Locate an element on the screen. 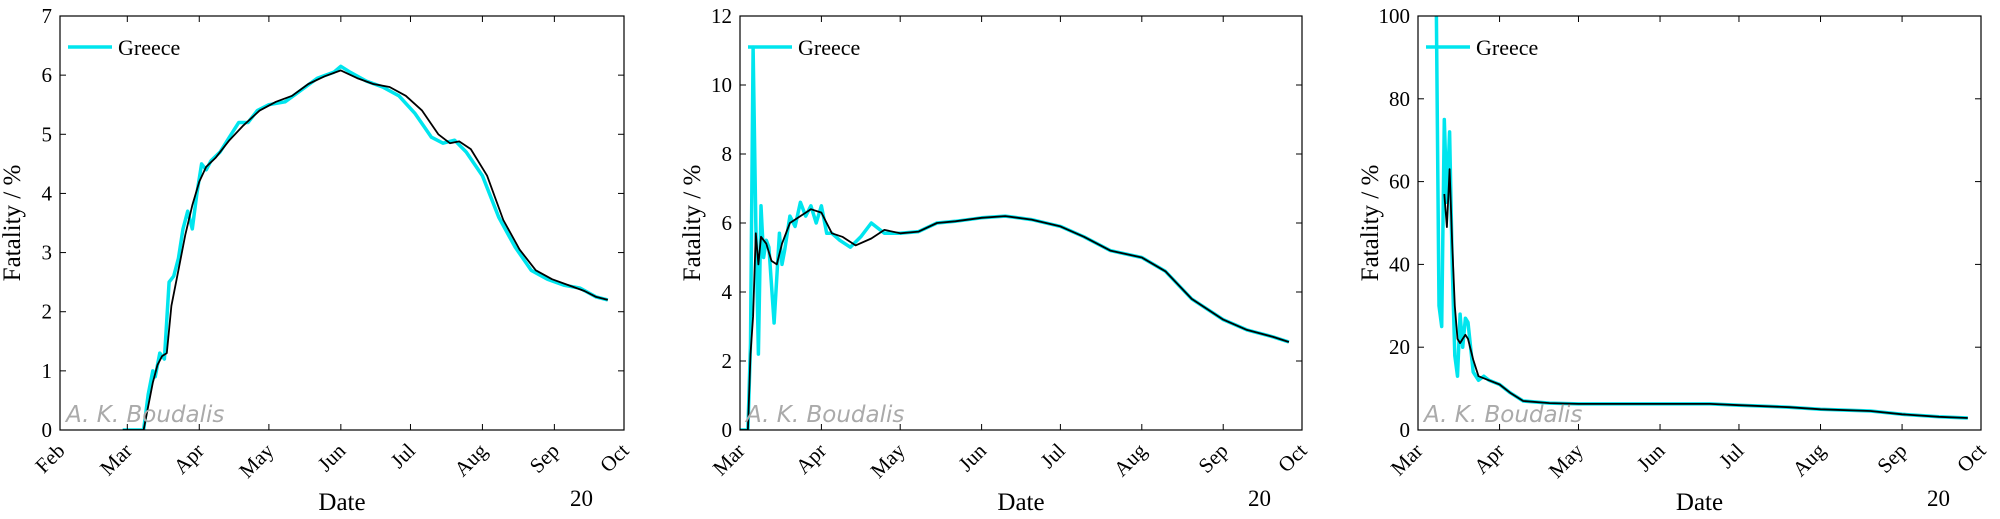 The width and height of the screenshot is (2000, 519). y-tick-label: 5 is located at coordinates (47, 134).